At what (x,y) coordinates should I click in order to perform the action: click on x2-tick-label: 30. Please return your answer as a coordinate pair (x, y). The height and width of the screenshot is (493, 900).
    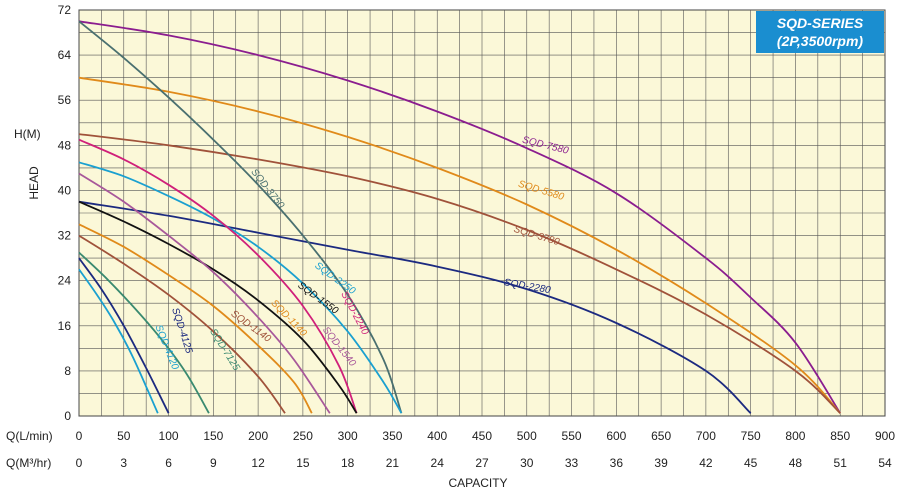
    Looking at the image, I should click on (527, 463).